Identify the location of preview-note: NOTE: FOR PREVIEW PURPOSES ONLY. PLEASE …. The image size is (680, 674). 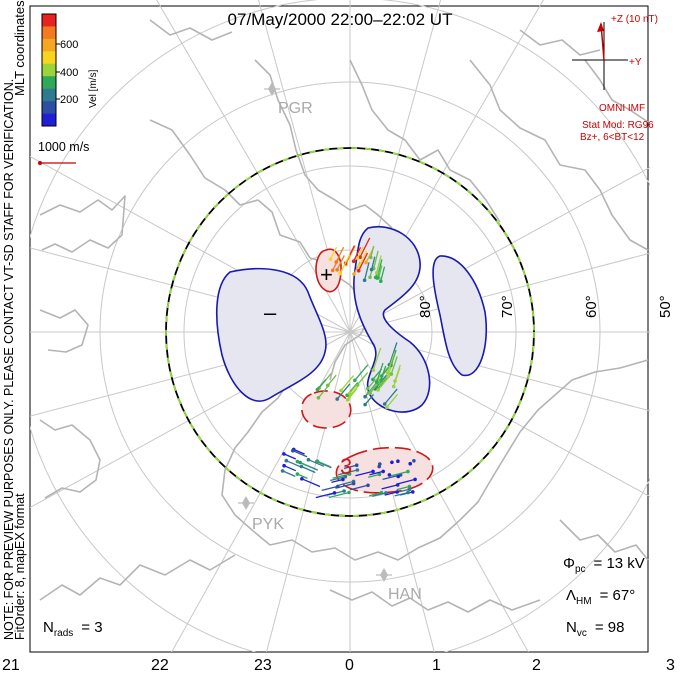
(9, 359).